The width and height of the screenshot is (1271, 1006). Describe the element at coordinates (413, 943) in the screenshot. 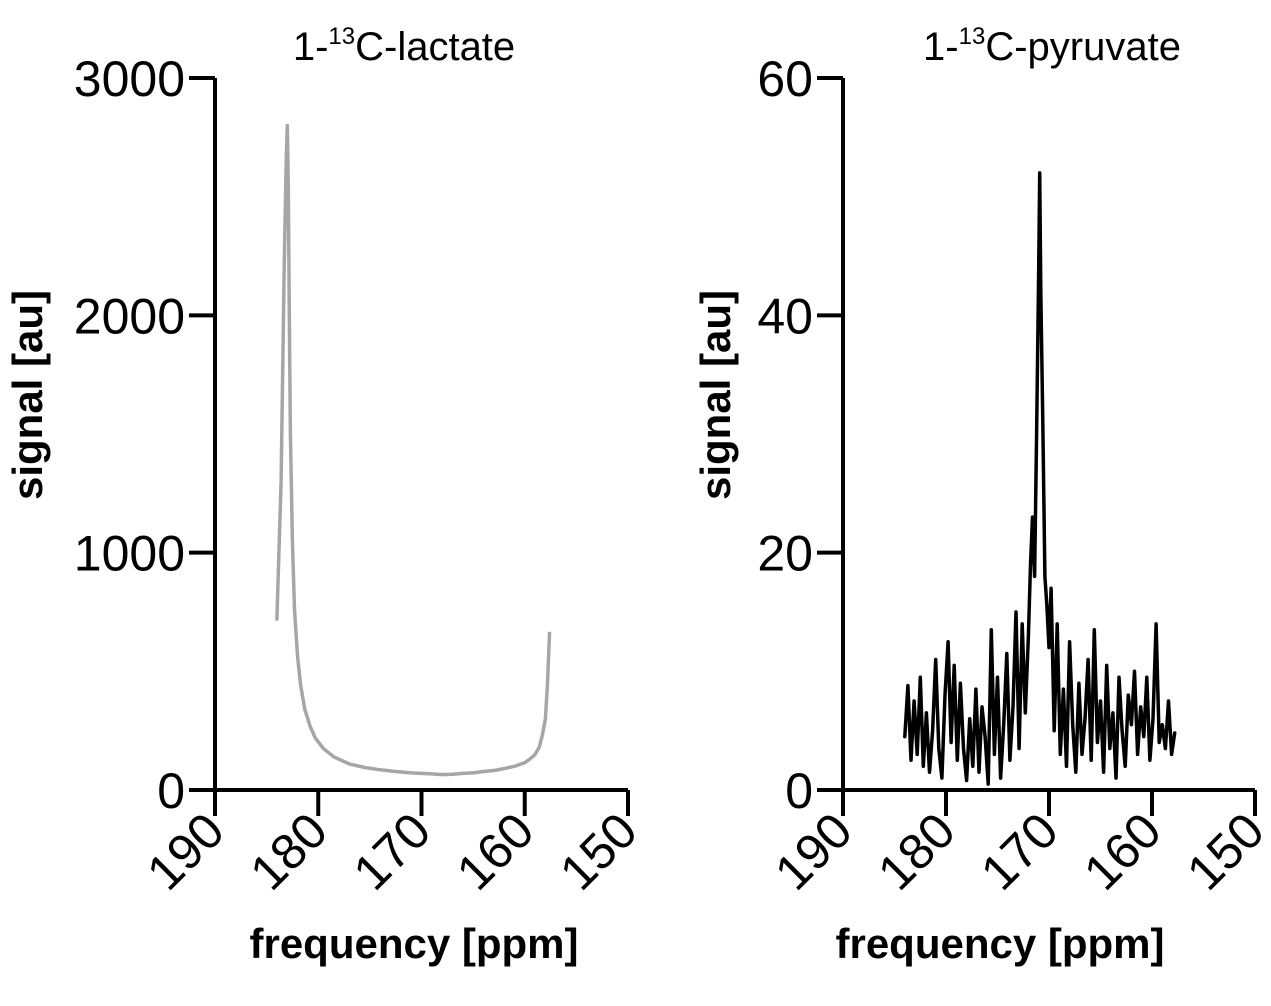

I see `lactate-x-axis-label: frequency [ppm]` at that location.